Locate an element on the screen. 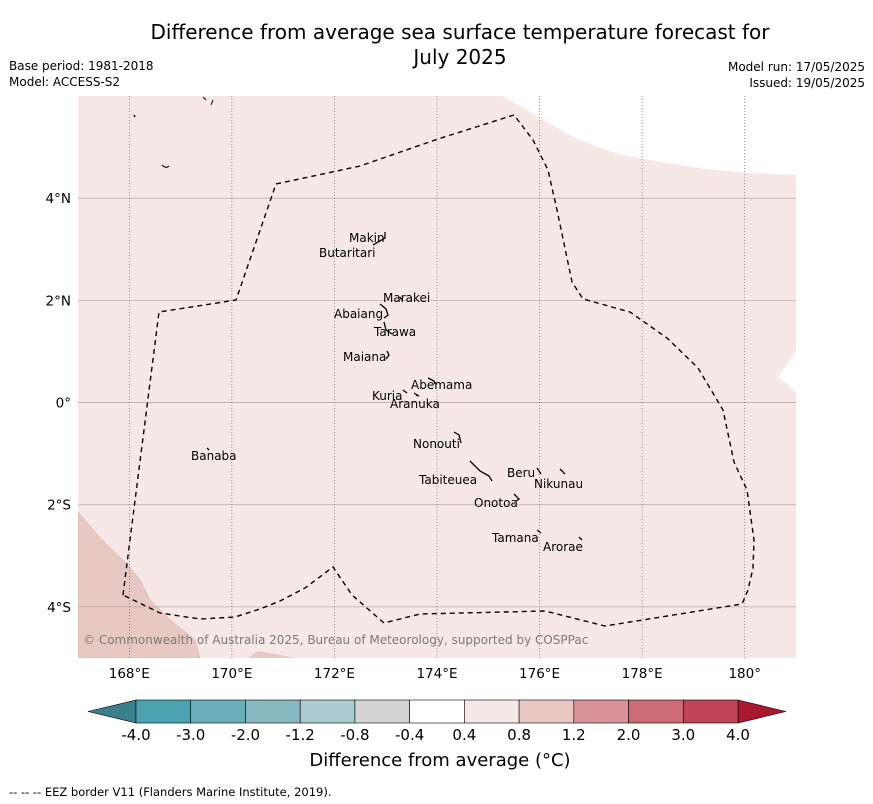 The height and width of the screenshot is (804, 873). metadata-left: Base period: 1981-2018 Model: ACCESS-S2 is located at coordinates (81, 74).